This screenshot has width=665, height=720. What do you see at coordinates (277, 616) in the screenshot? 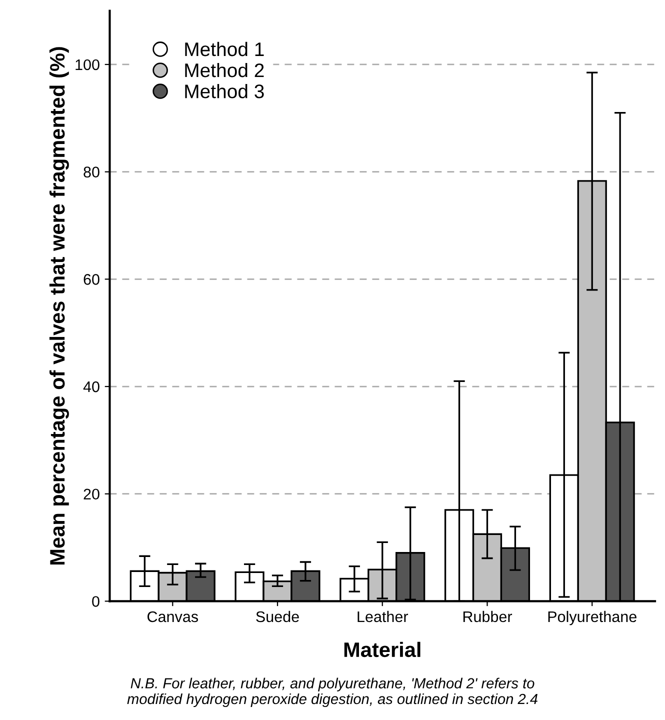
I see `x-tick-label: Suede` at bounding box center [277, 616].